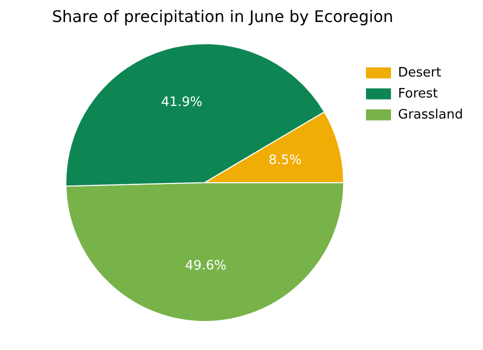 The width and height of the screenshot is (483, 350). What do you see at coordinates (430, 114) in the screenshot?
I see `legend-label: Grassland` at bounding box center [430, 114].